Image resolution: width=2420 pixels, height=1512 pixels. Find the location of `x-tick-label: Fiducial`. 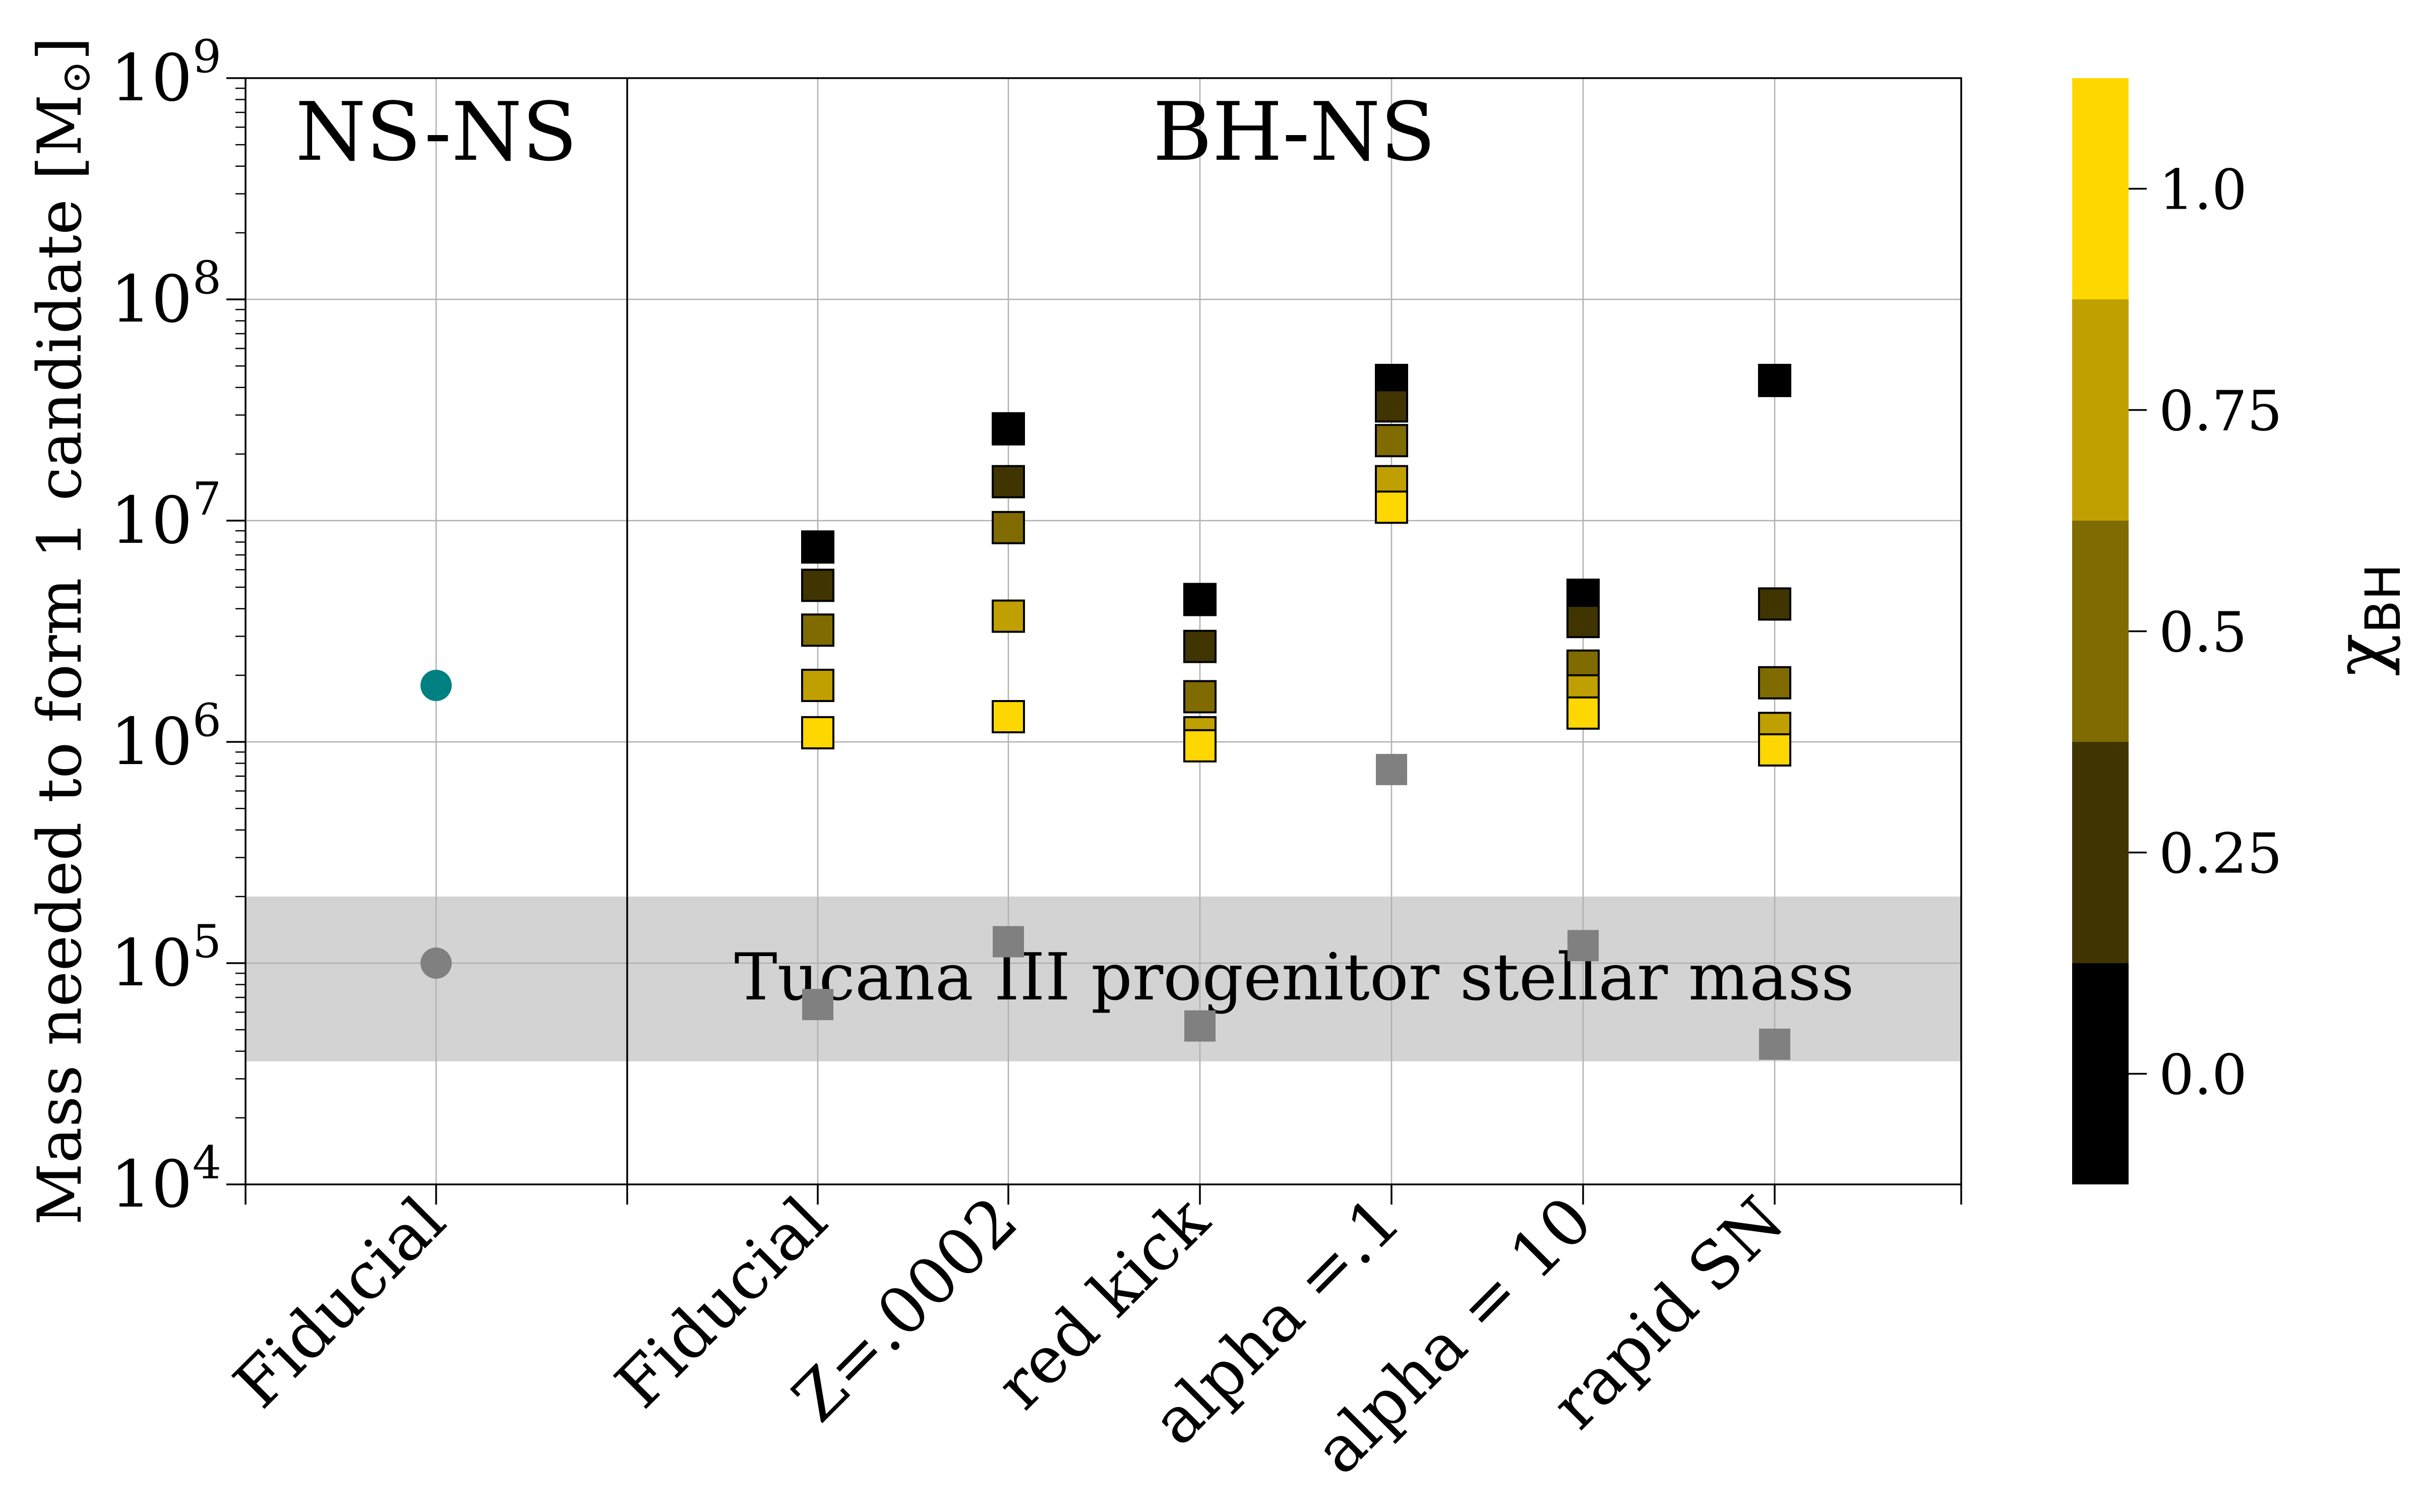

x-tick-label: Fiducial is located at coordinates (340, 1303).